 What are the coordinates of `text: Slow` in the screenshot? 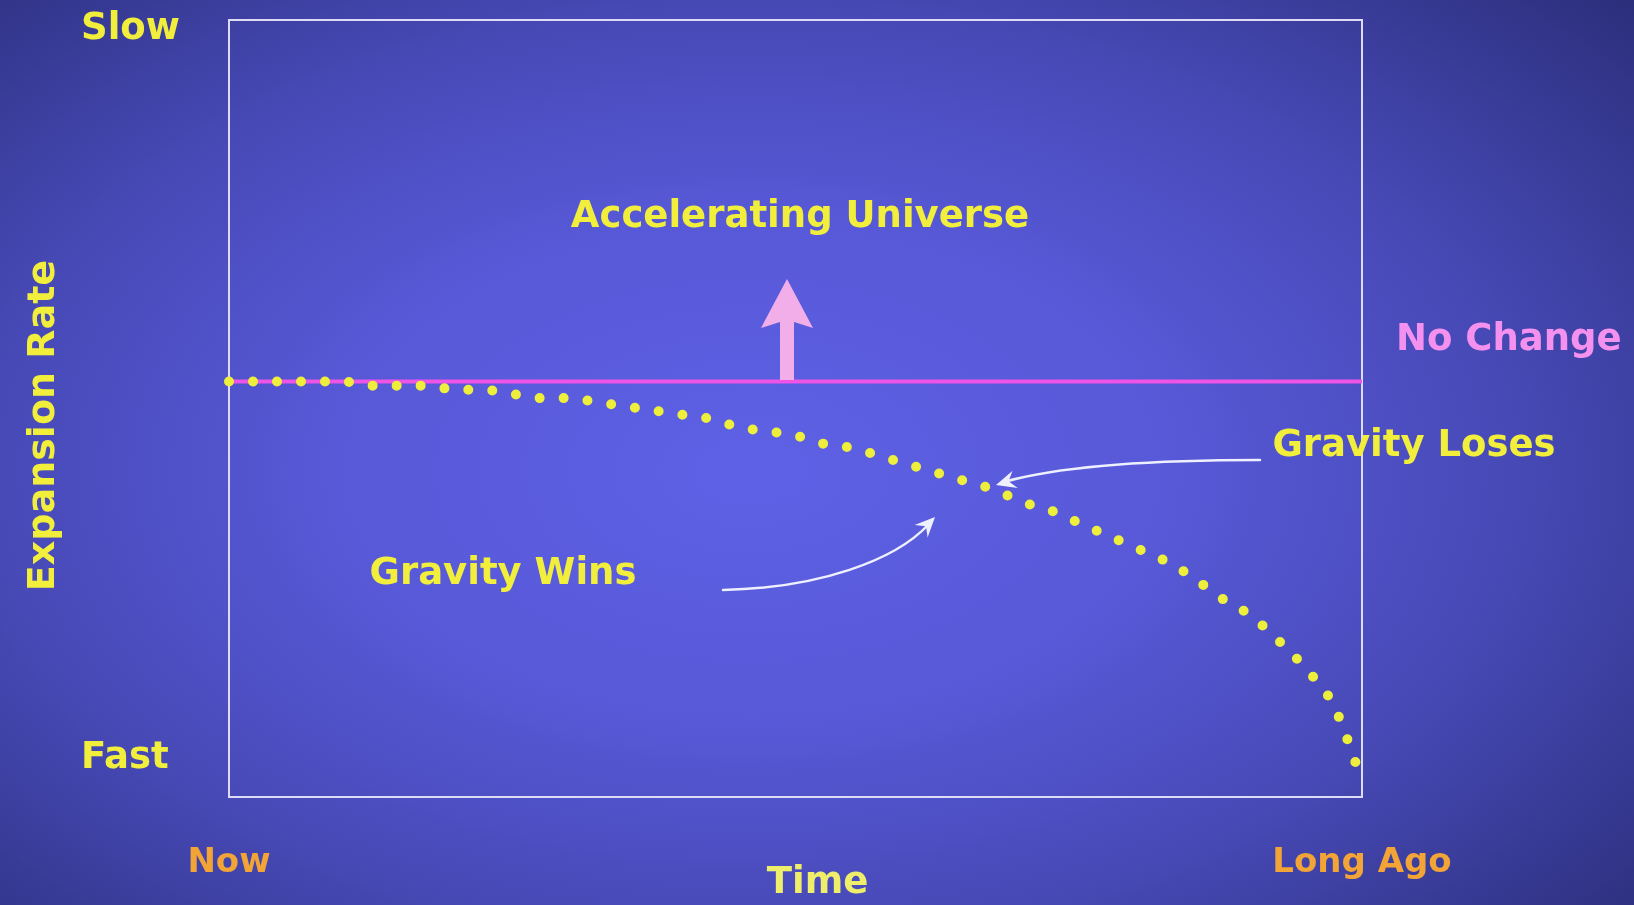 It's located at (130, 26).